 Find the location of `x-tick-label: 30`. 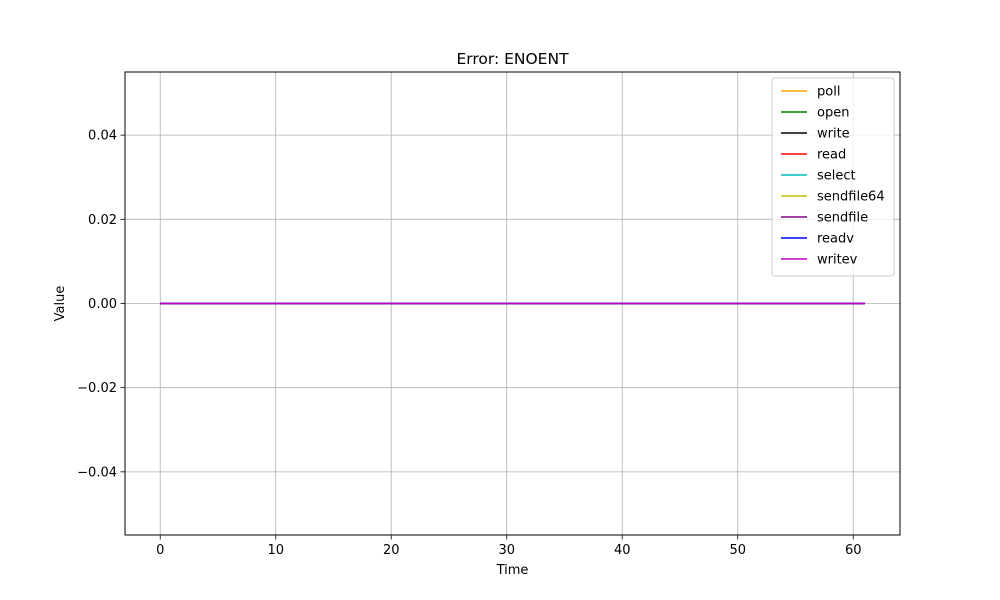

x-tick-label: 30 is located at coordinates (506, 550).